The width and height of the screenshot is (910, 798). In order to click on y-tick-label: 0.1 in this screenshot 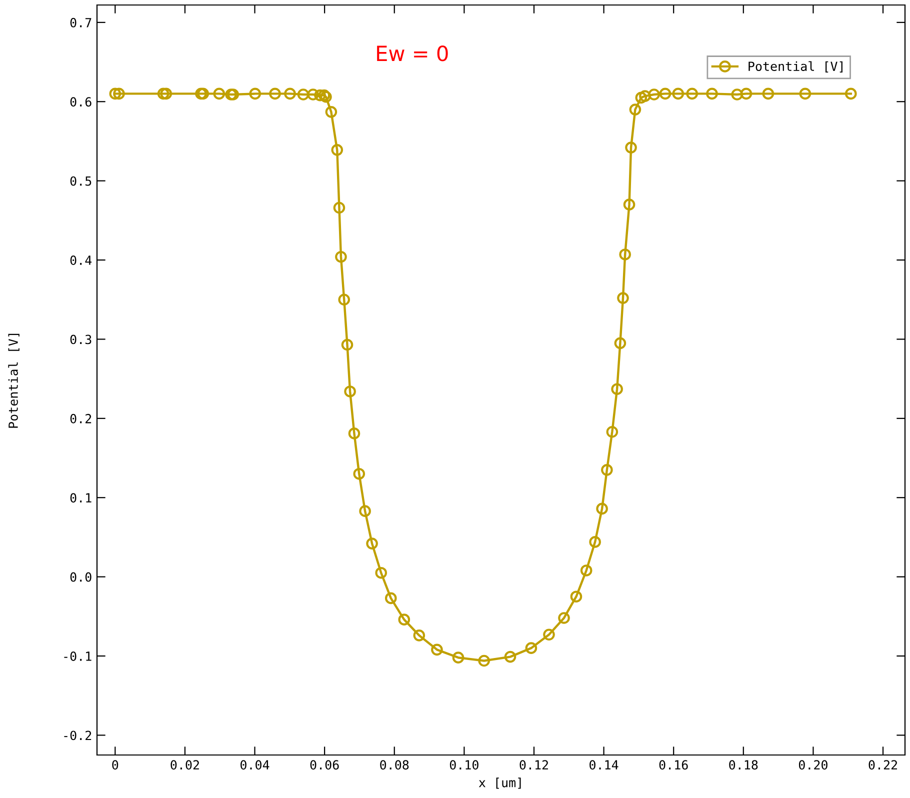, I will do `click(81, 498)`.